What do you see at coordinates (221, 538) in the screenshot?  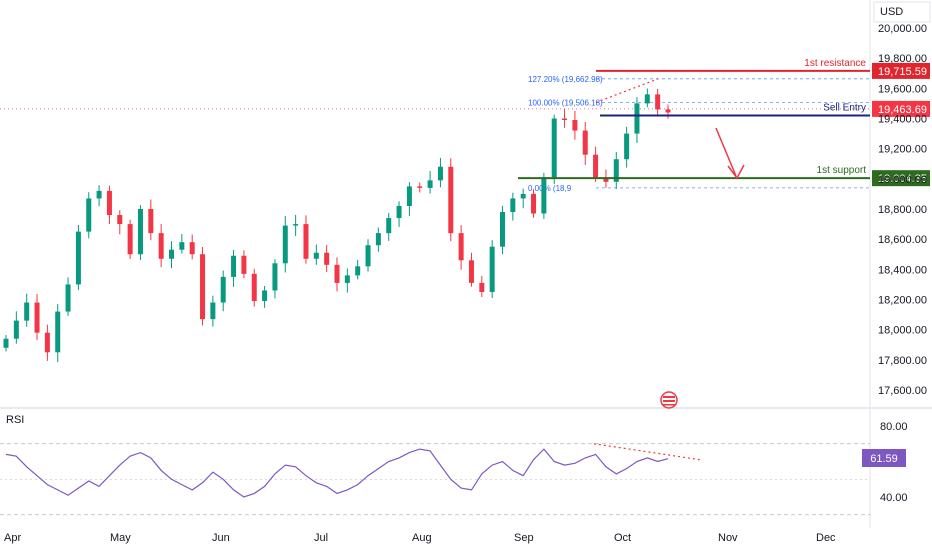 I see `time-tick-label: Jun` at bounding box center [221, 538].